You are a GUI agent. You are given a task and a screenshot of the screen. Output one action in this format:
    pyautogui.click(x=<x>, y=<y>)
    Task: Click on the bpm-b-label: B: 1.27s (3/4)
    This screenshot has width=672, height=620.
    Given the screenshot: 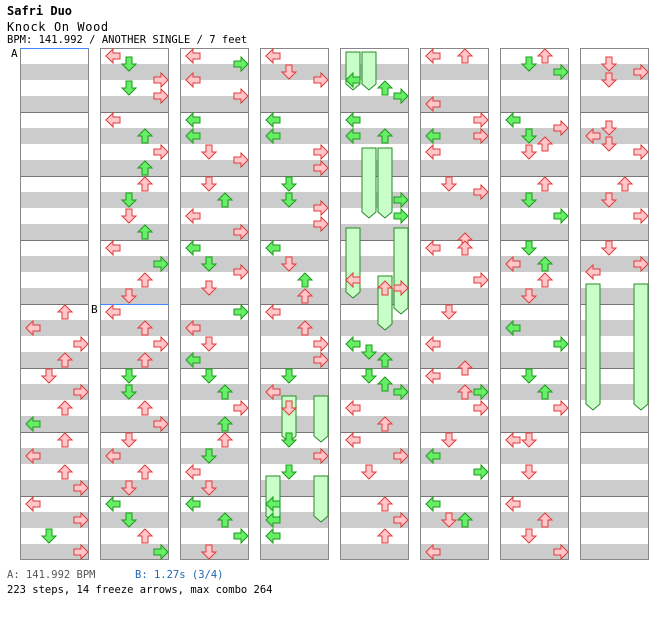 What is the action you would take?
    pyautogui.click(x=179, y=575)
    